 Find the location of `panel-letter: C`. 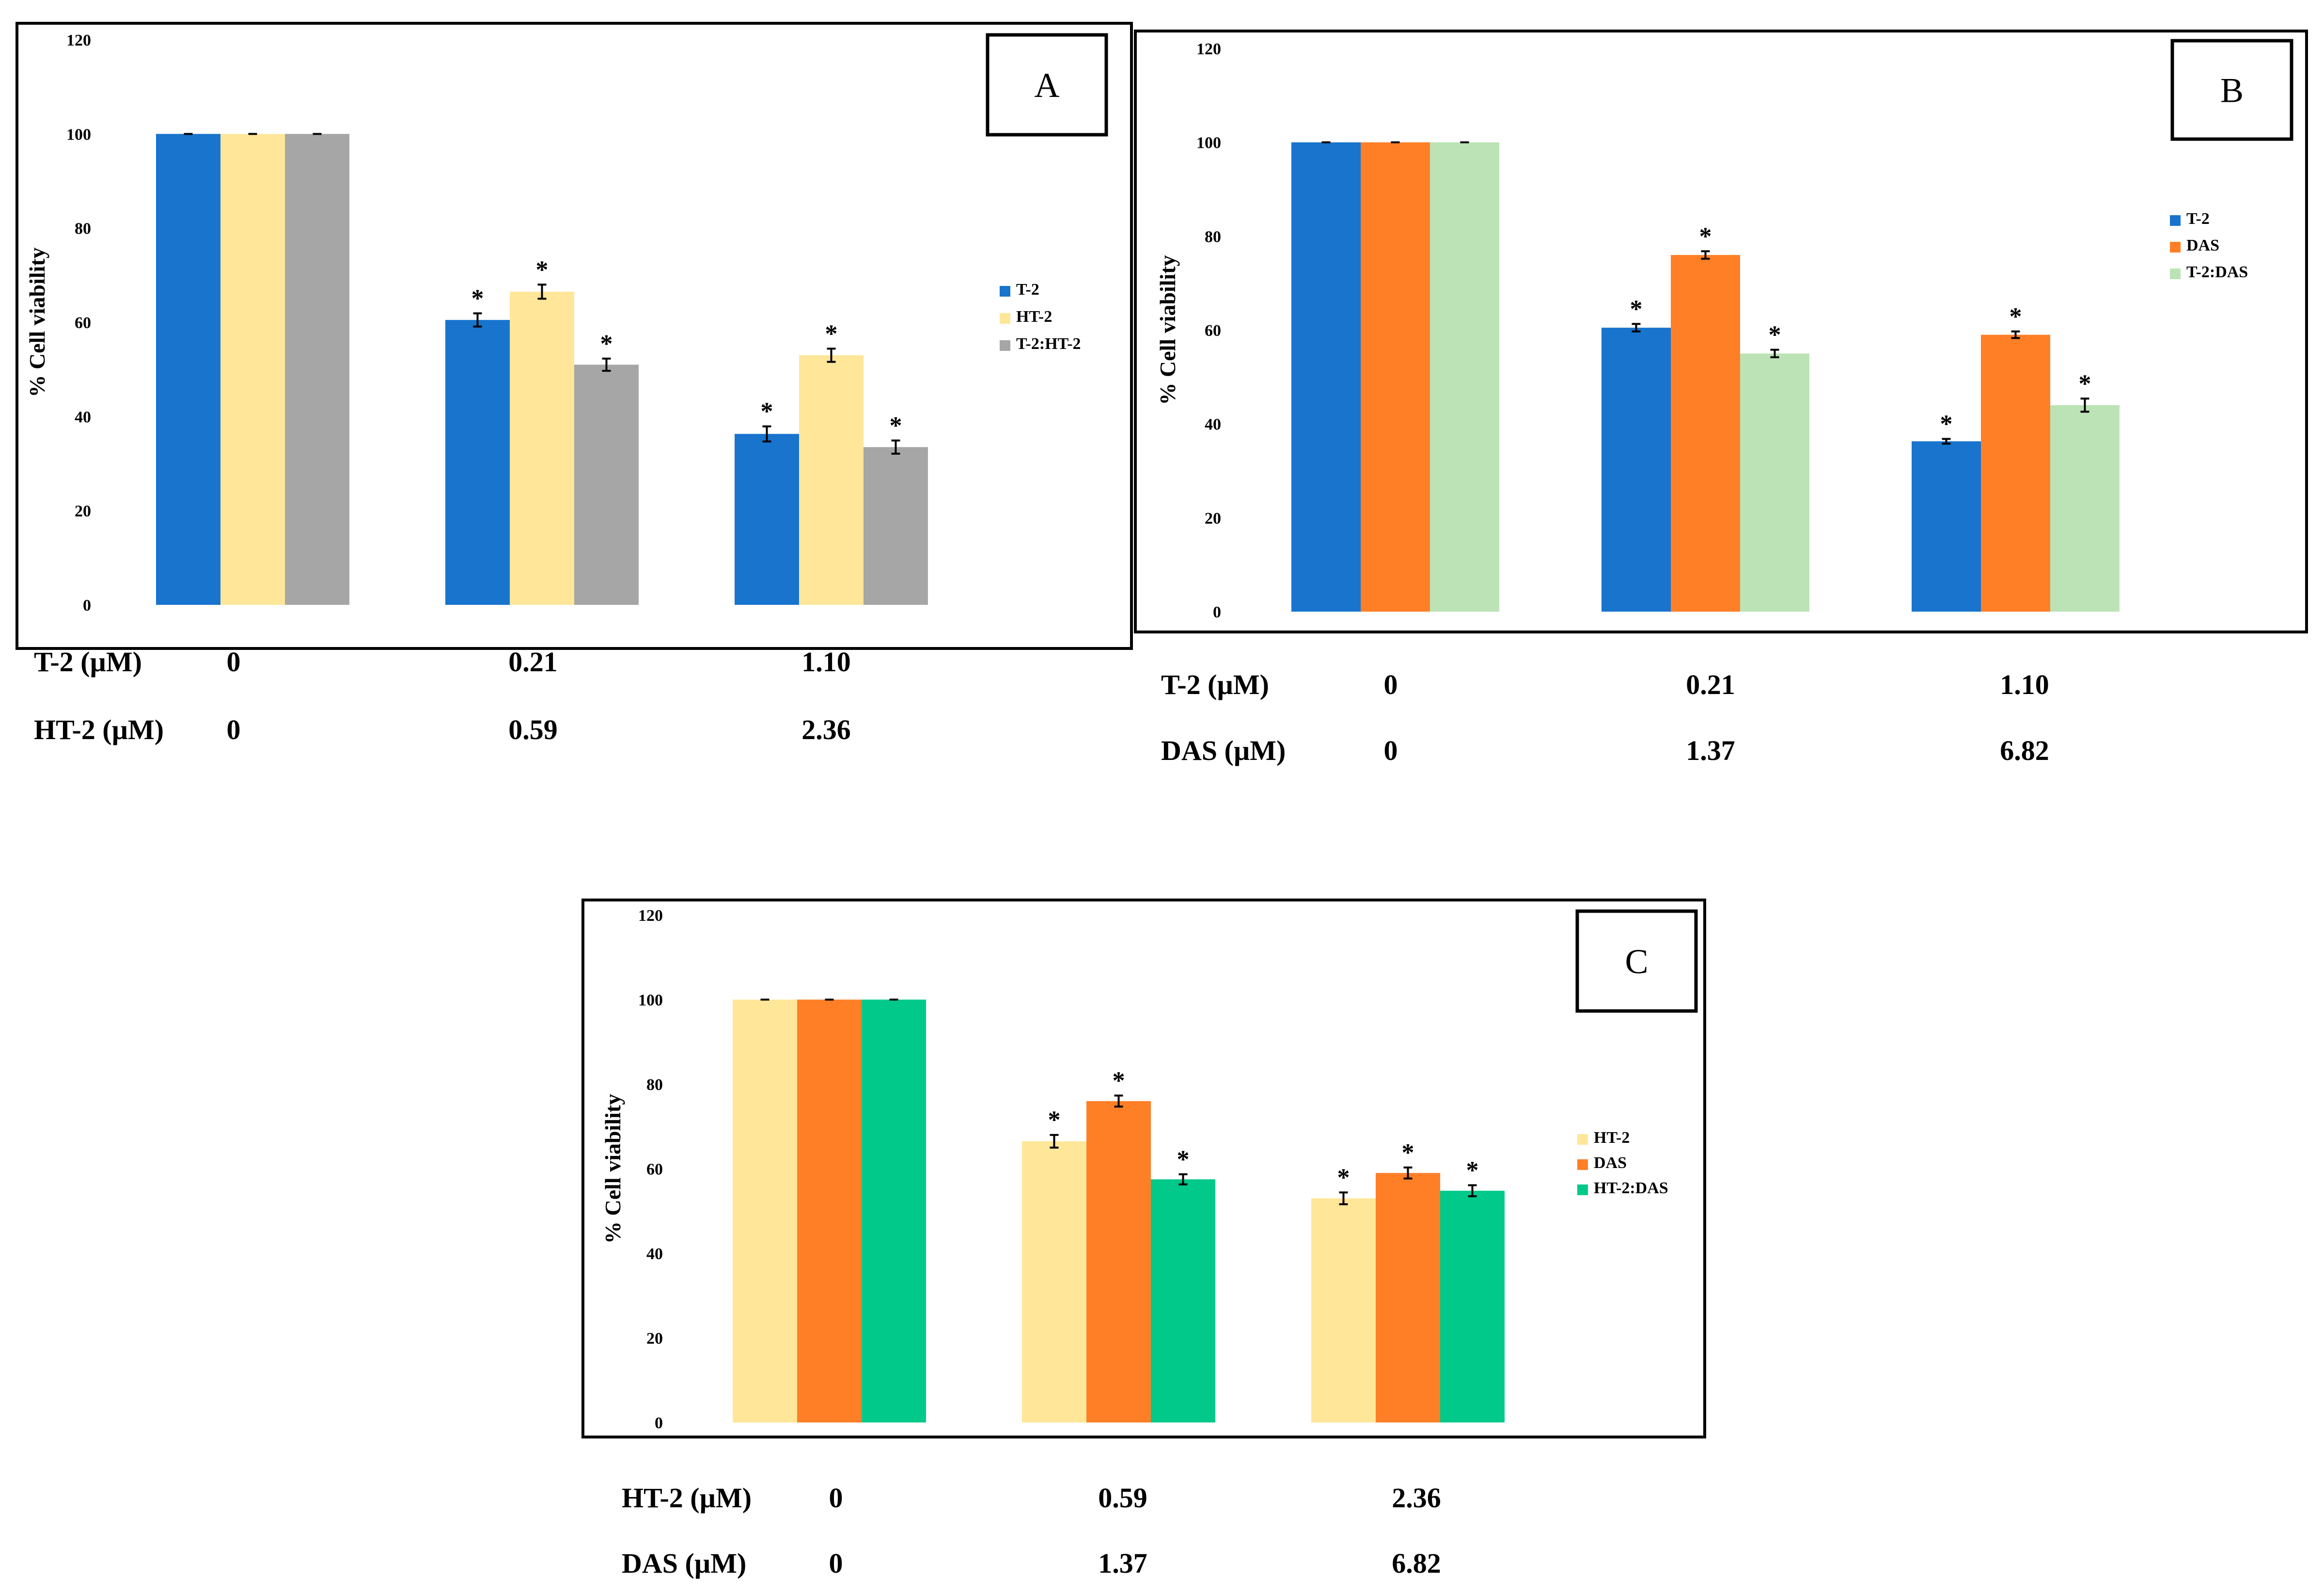

panel-letter: C is located at coordinates (1637, 961).